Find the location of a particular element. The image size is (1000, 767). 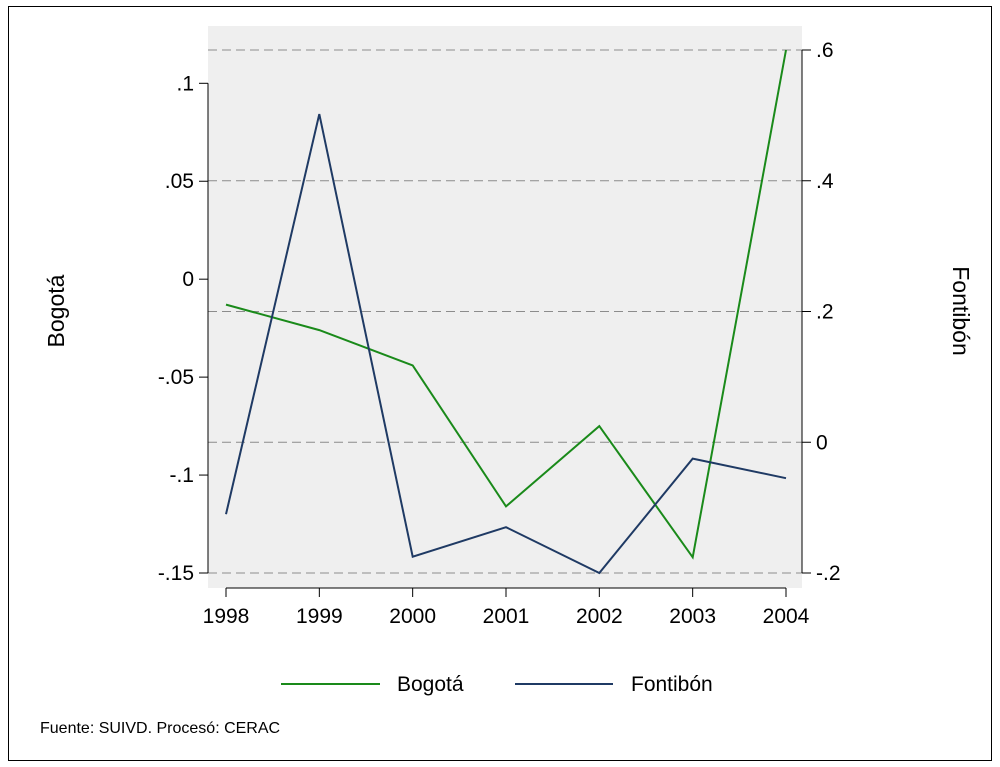

y-left-tick-label: -.1 is located at coordinates (181, 475).